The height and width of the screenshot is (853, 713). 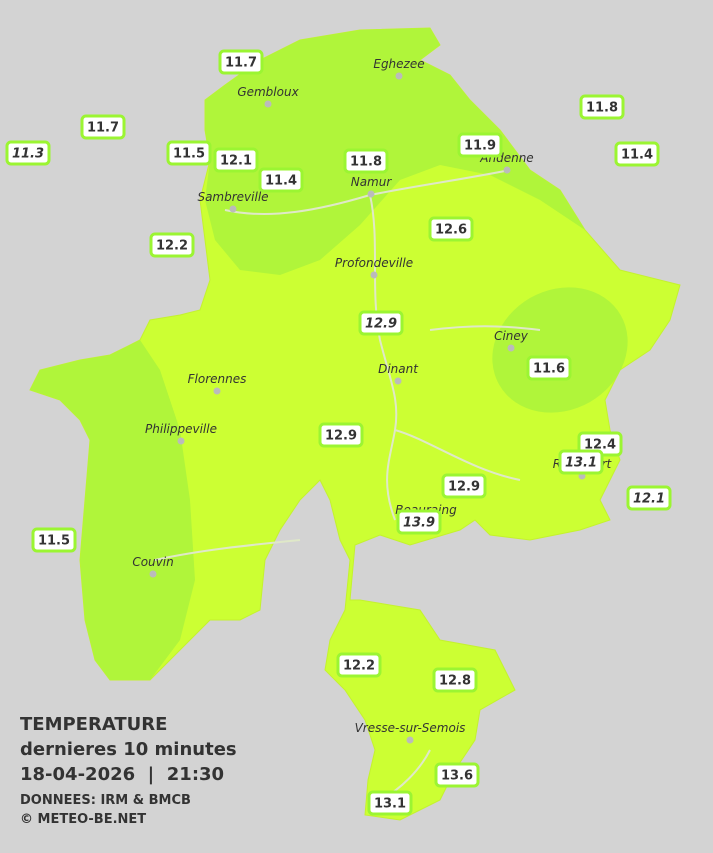 I want to click on station-temp: 13.6, so click(x=457, y=776).